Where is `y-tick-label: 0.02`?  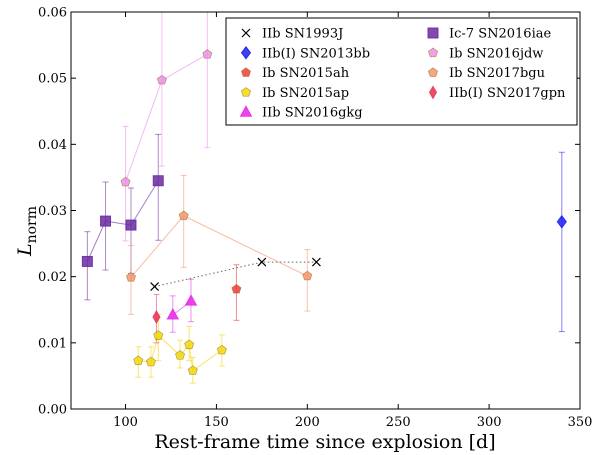 y-tick-label: 0.02 is located at coordinates (52, 277).